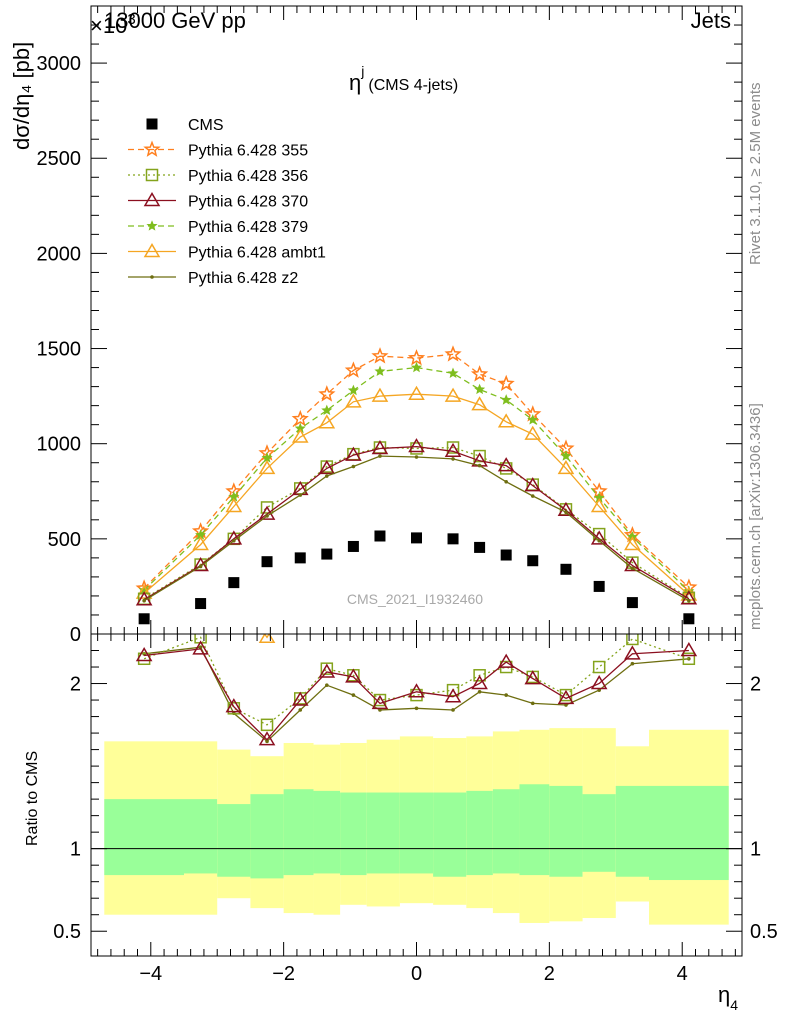 This screenshot has height=1024, width=786. I want to click on main-ytick-label: 1000, so click(59, 445).